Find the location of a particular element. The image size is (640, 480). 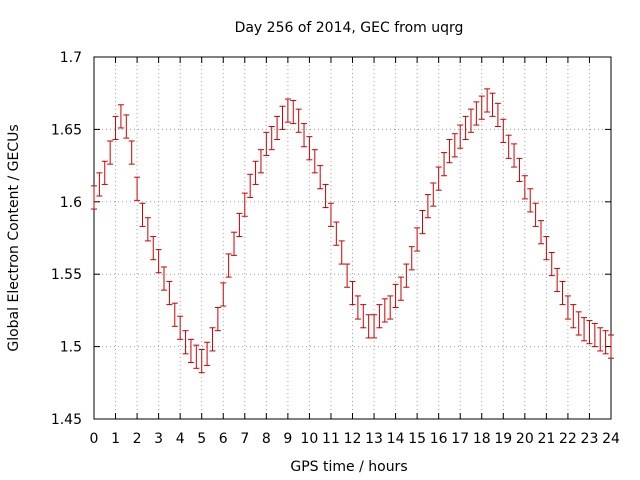

x-tick-label: 11 is located at coordinates (331, 439).